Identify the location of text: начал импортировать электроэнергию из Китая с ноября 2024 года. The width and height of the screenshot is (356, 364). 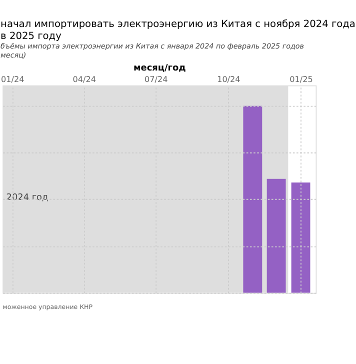
(178, 24).